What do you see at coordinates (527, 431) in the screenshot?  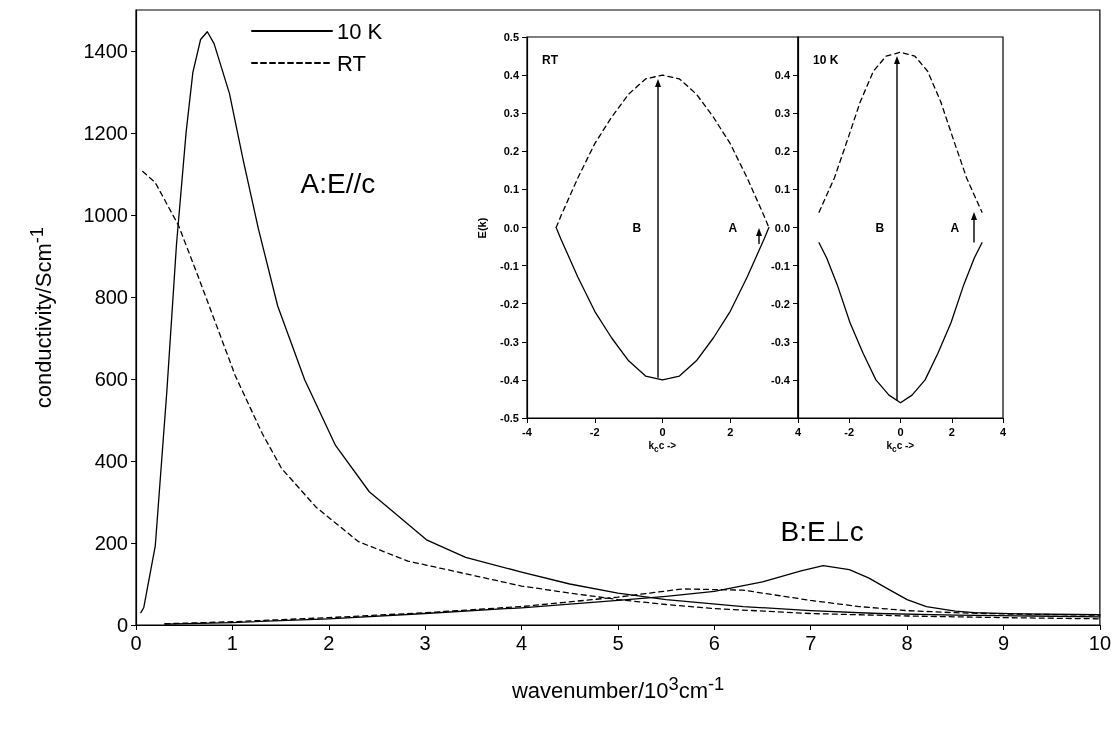 I see `x-tick-label: -4` at bounding box center [527, 431].